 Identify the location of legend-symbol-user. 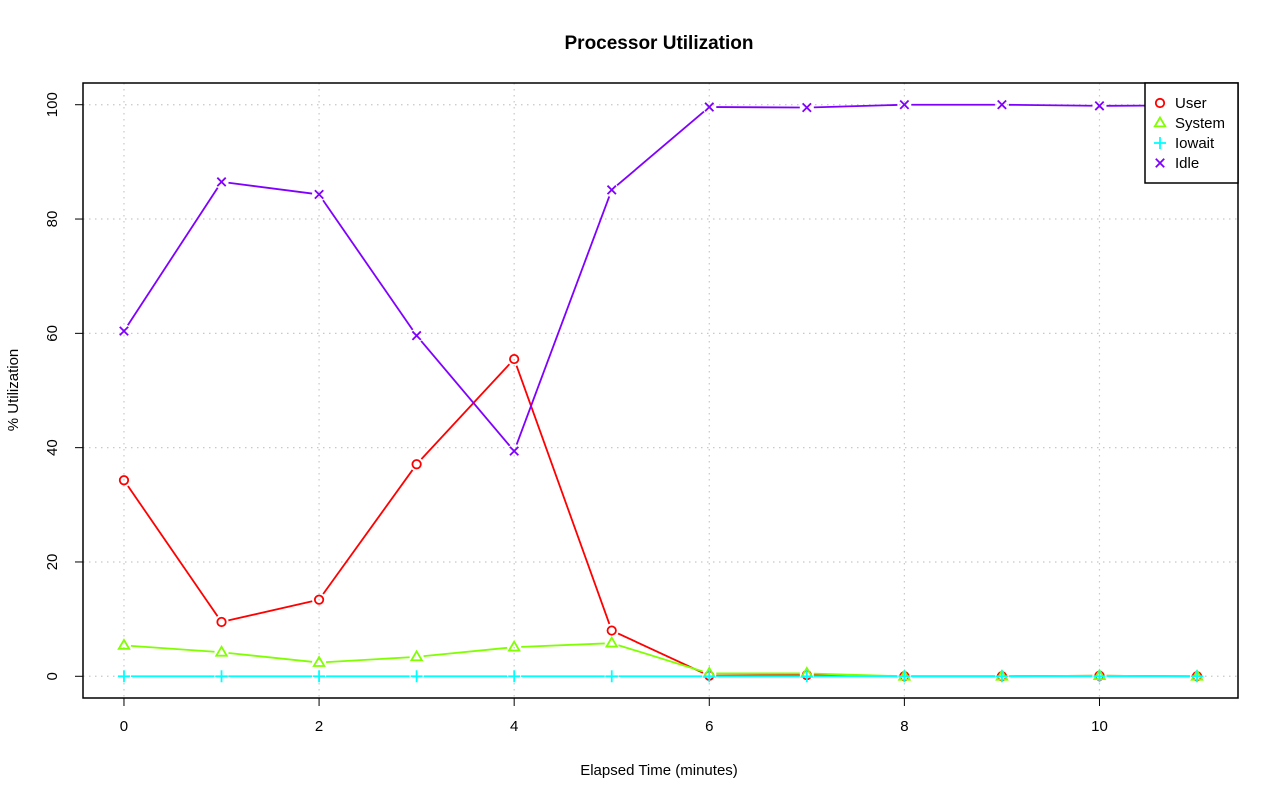
(1160, 103).